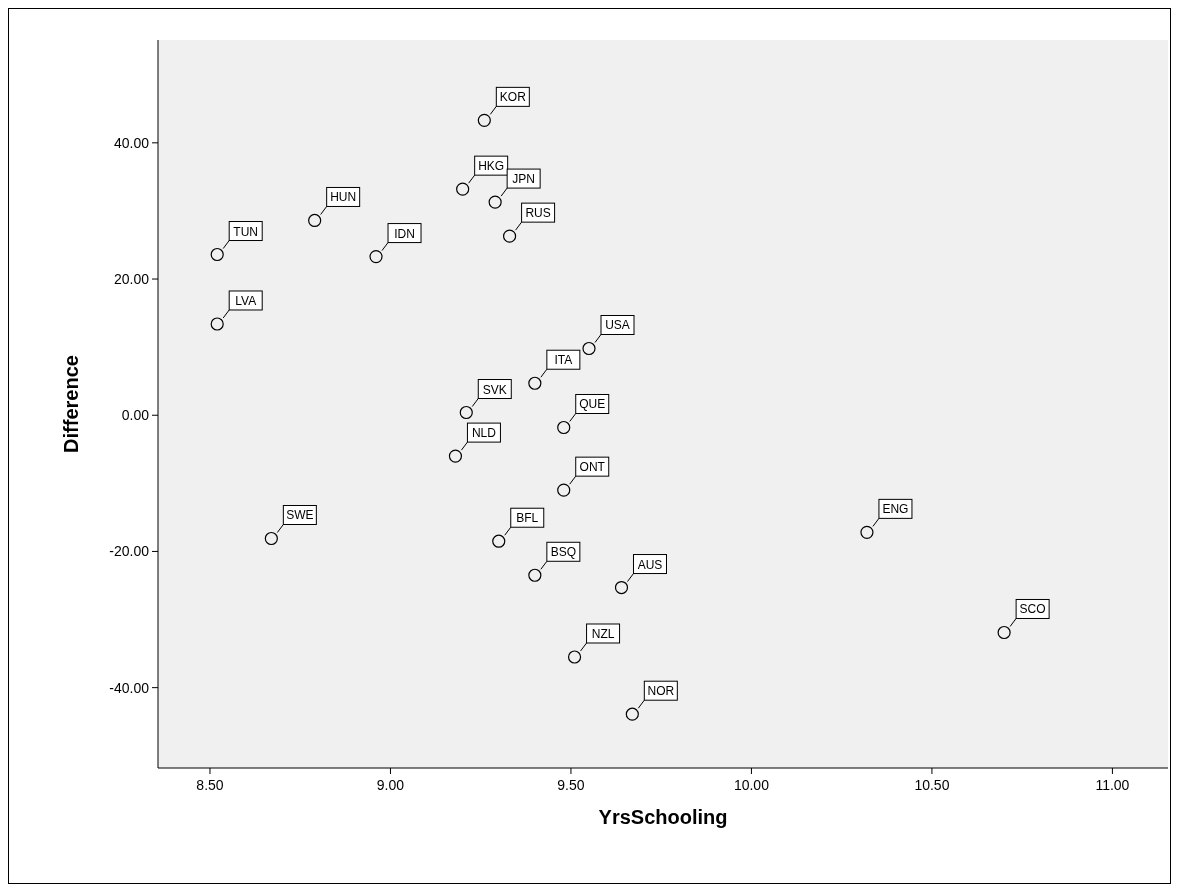 This screenshot has height=892, width=1179. What do you see at coordinates (592, 404) in the screenshot?
I see `annotation: QUE` at bounding box center [592, 404].